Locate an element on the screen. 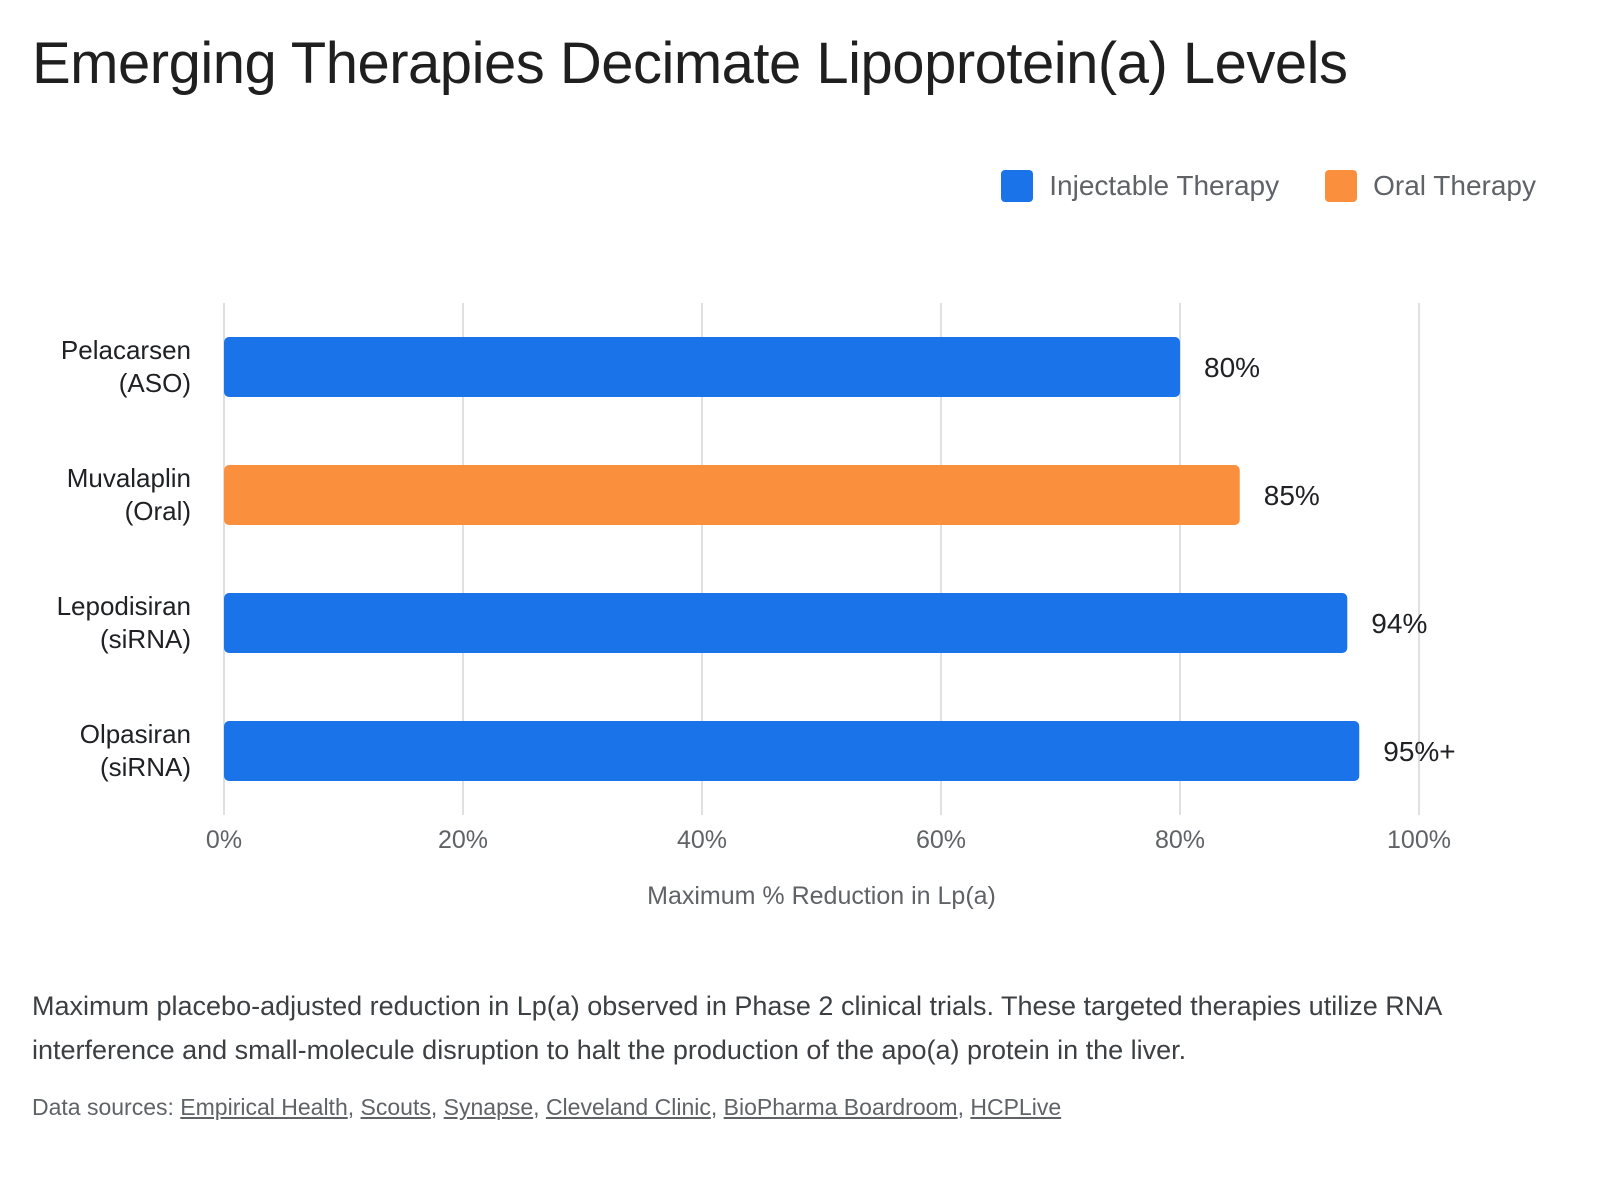 This screenshot has width=1600, height=1200. x-tick-label: 60% is located at coordinates (941, 840).